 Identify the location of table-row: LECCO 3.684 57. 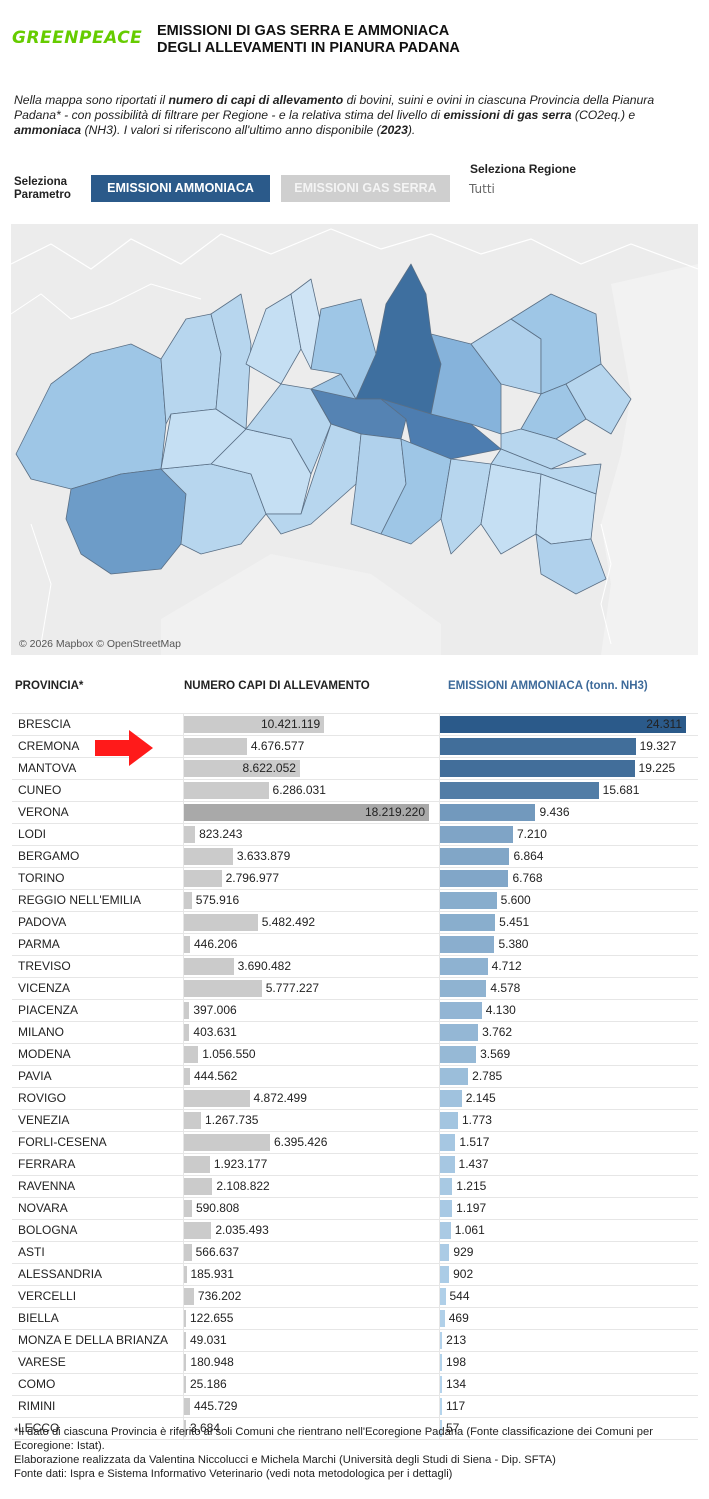
(355, 1429).